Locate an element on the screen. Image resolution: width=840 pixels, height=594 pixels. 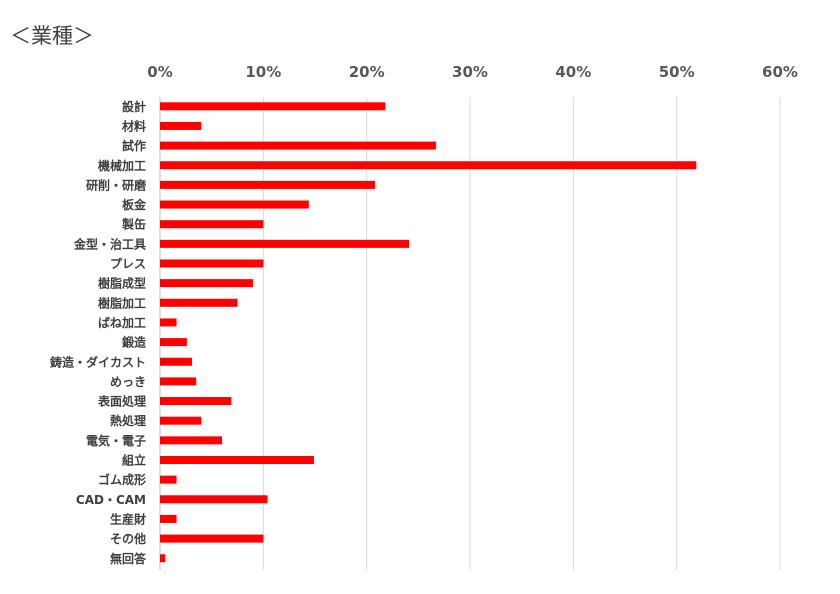
x-tick-label: 30% is located at coordinates (470, 72).